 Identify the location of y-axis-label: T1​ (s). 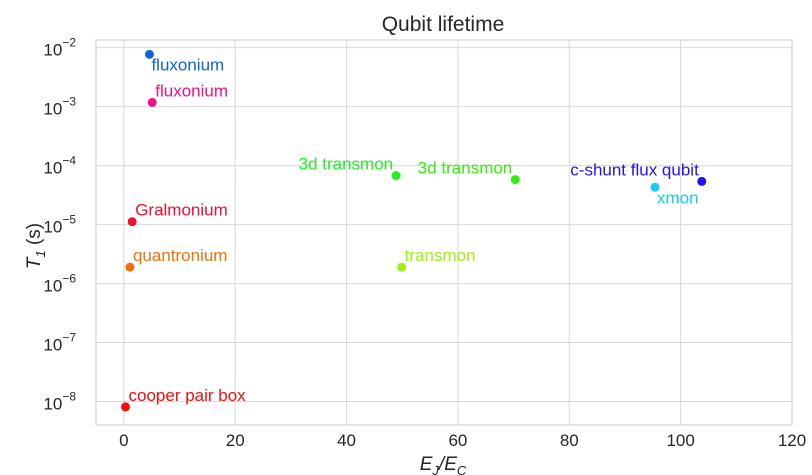
(36, 246).